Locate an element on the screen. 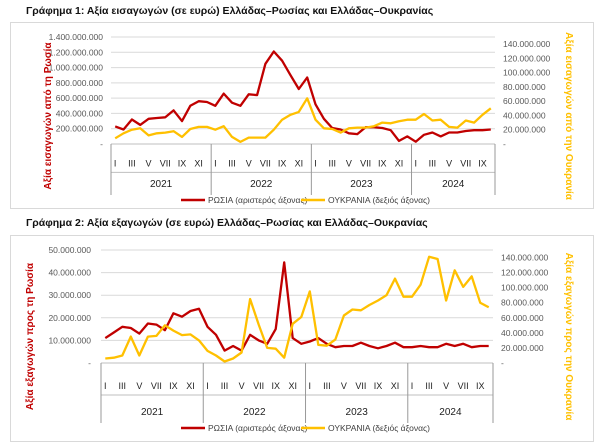 This screenshot has width=600, height=446. ukraine-series-line is located at coordinates (303, 120).